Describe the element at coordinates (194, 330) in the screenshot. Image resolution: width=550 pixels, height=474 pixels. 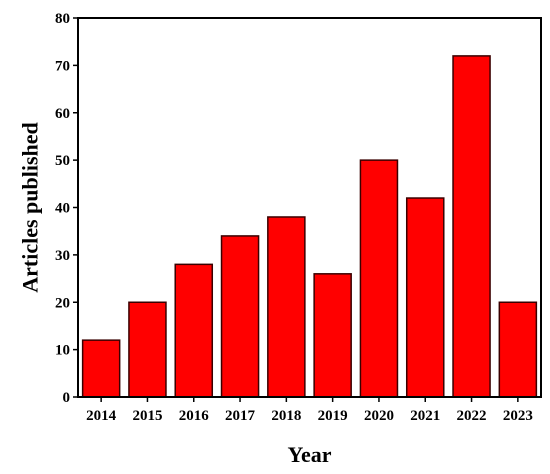
I see `bar-2016` at that location.